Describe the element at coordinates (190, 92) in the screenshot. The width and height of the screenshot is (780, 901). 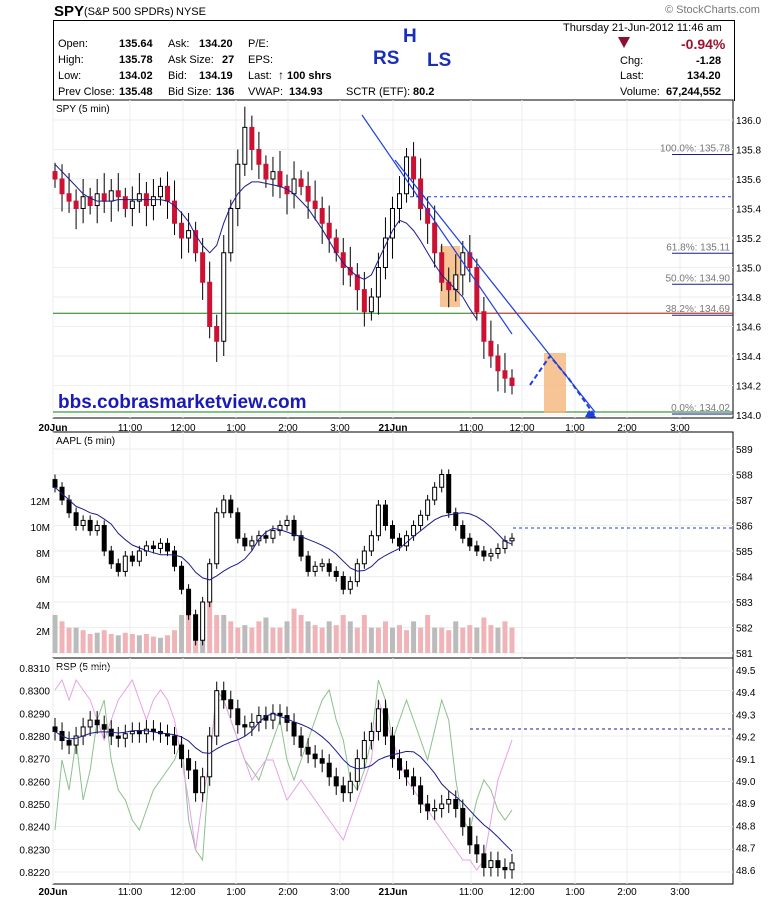
I see `bidsize-label: Bid Size:` at that location.